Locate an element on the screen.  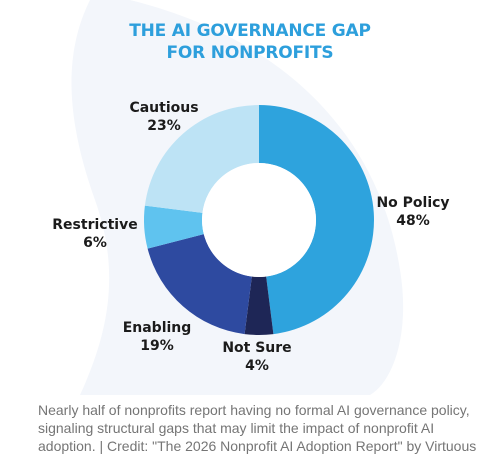
slice-not-sure is located at coordinates (259, 305).